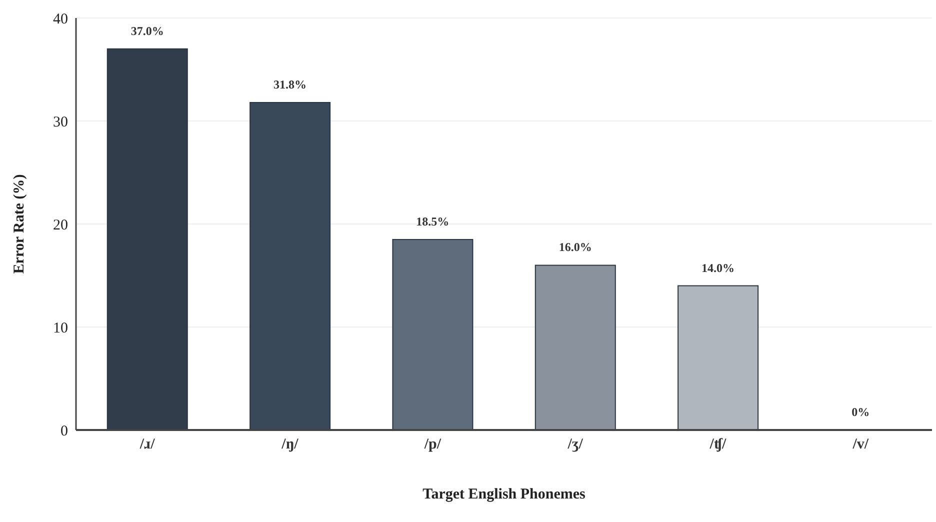 The width and height of the screenshot is (936, 522). Describe the element at coordinates (718, 267) in the screenshot. I see `data-label: 14.0%` at that location.